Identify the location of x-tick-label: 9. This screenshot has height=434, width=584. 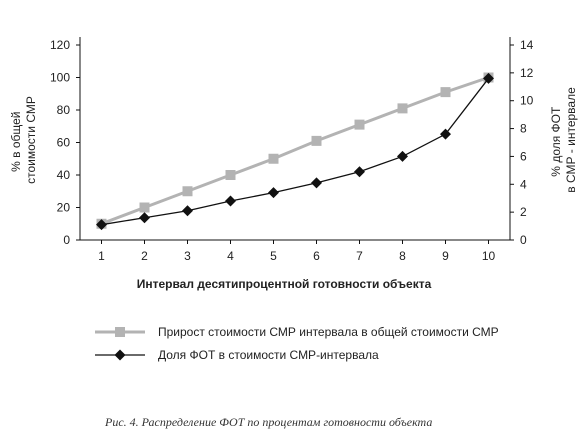
(445, 256).